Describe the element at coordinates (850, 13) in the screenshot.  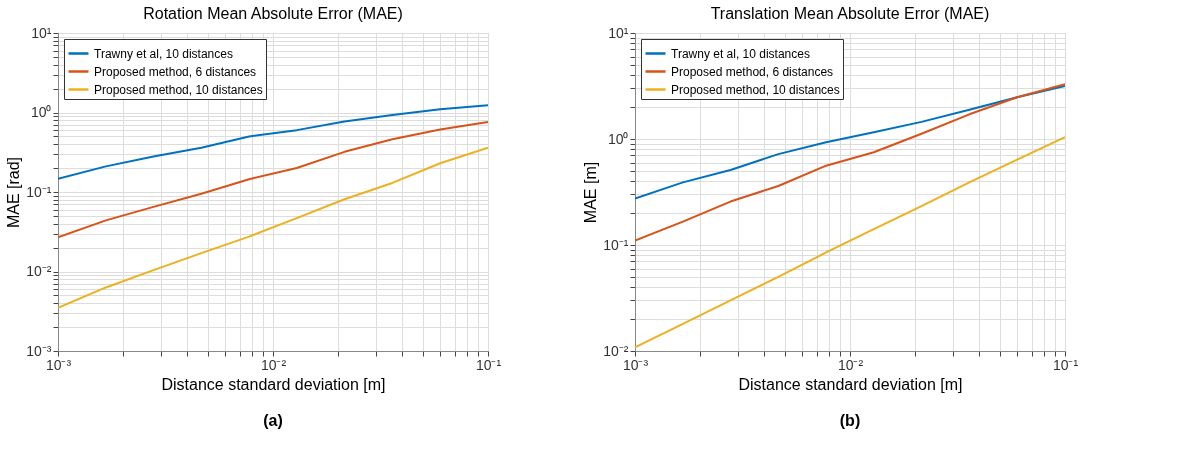
I see `chart-title: Translation Mean Absolute Error (MAE)` at that location.